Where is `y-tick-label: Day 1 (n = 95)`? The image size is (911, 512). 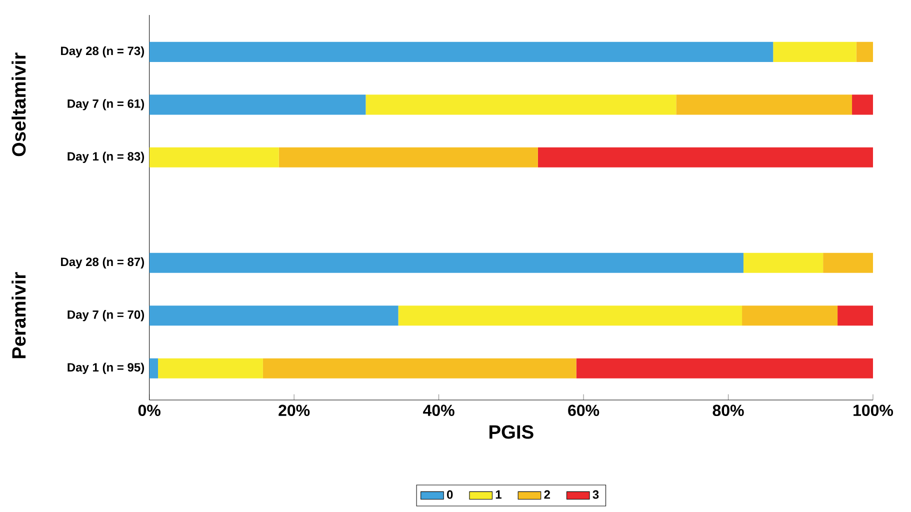 y-tick-label: Day 1 (n = 95) is located at coordinates (106, 368).